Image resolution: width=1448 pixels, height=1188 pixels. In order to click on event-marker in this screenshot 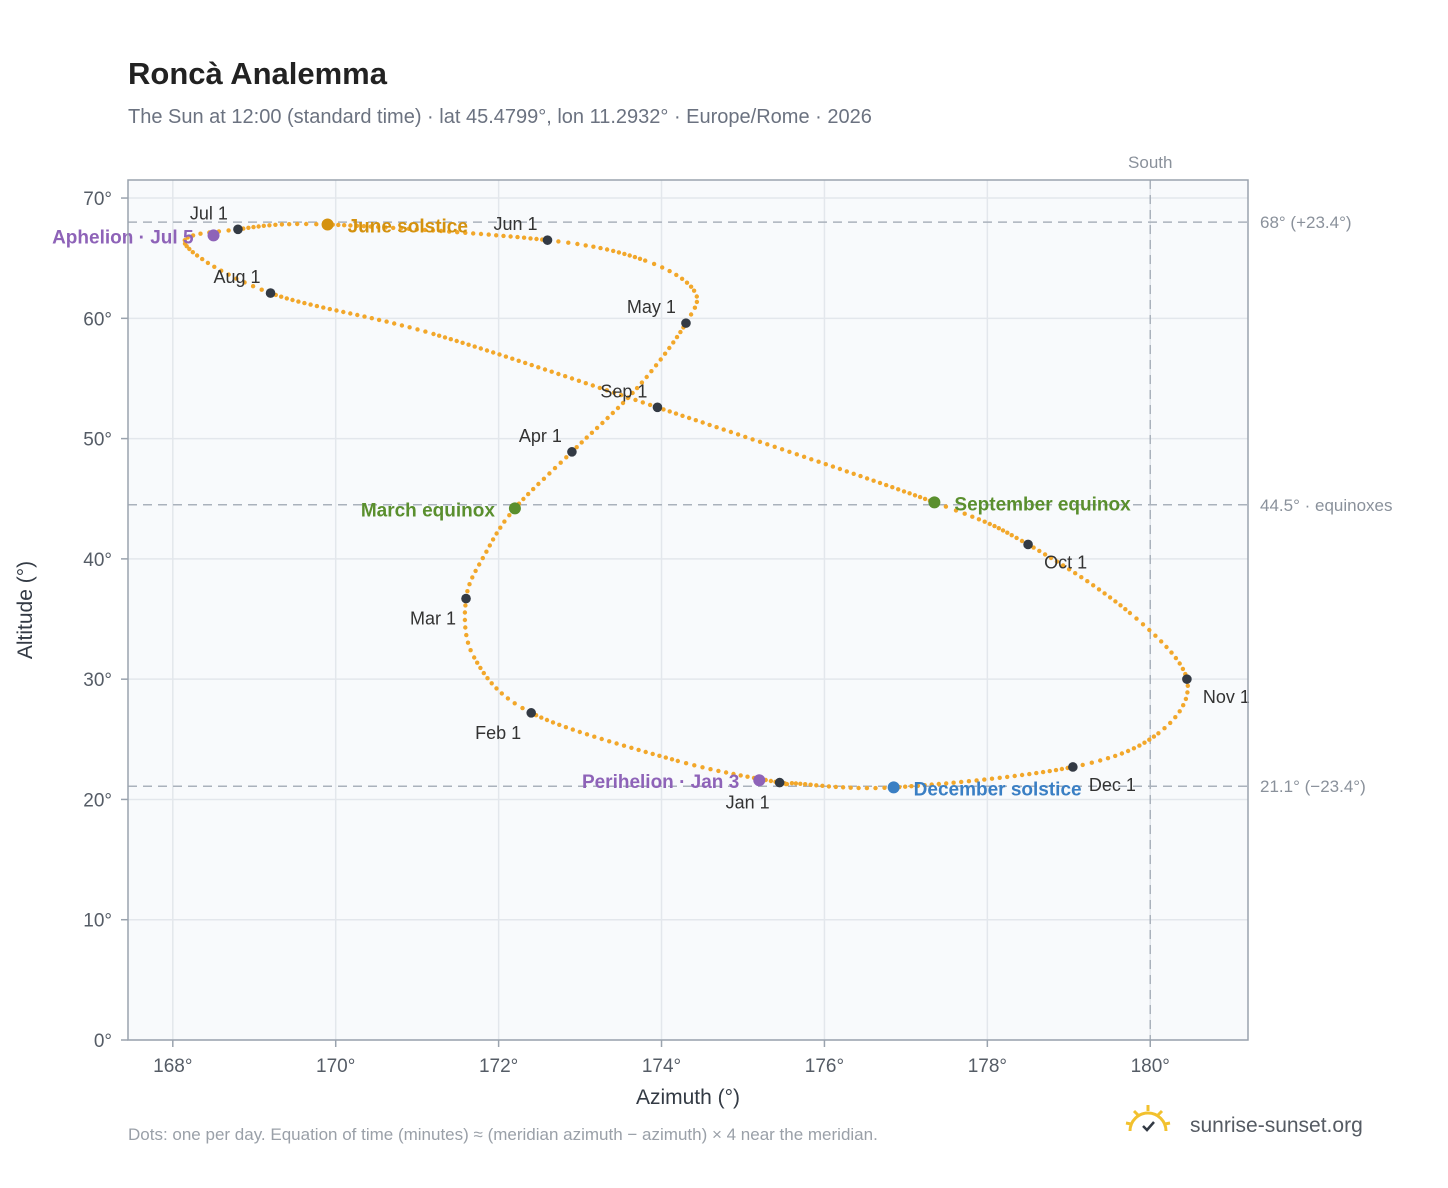, I will do `click(327, 224)`.